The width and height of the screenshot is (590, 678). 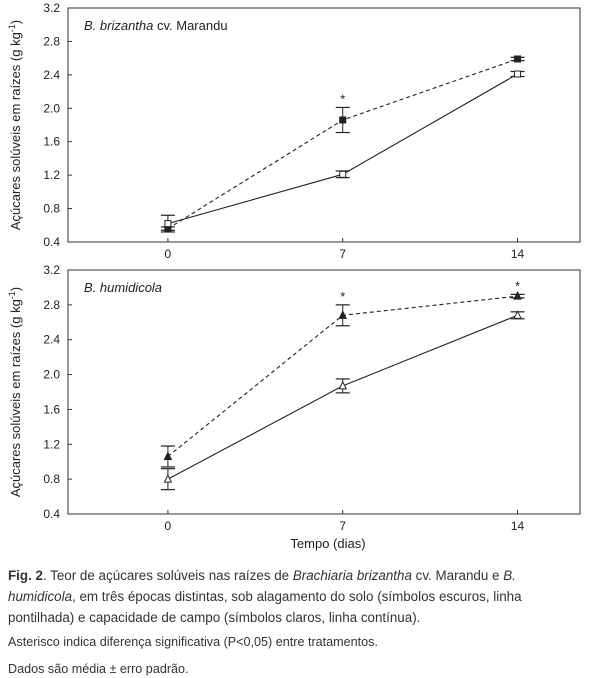 I want to click on panel-label: B. brizantha cv. Marandu, so click(x=156, y=25).